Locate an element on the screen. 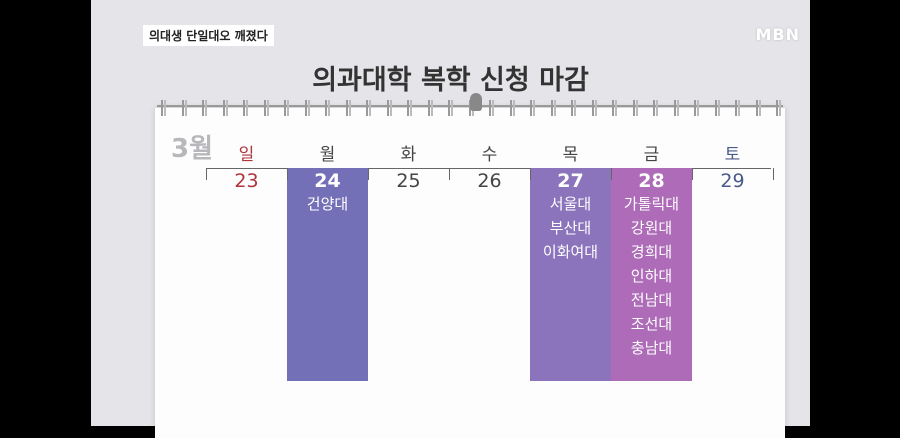  weekday-header: 금 is located at coordinates (651, 155).